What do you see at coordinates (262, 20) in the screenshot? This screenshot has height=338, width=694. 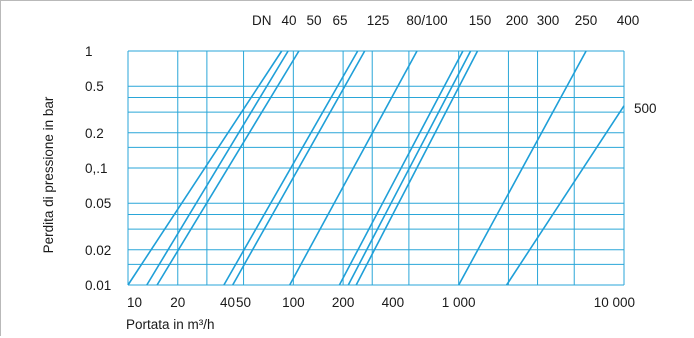 I see `dn-prefix-label: DN` at bounding box center [262, 20].